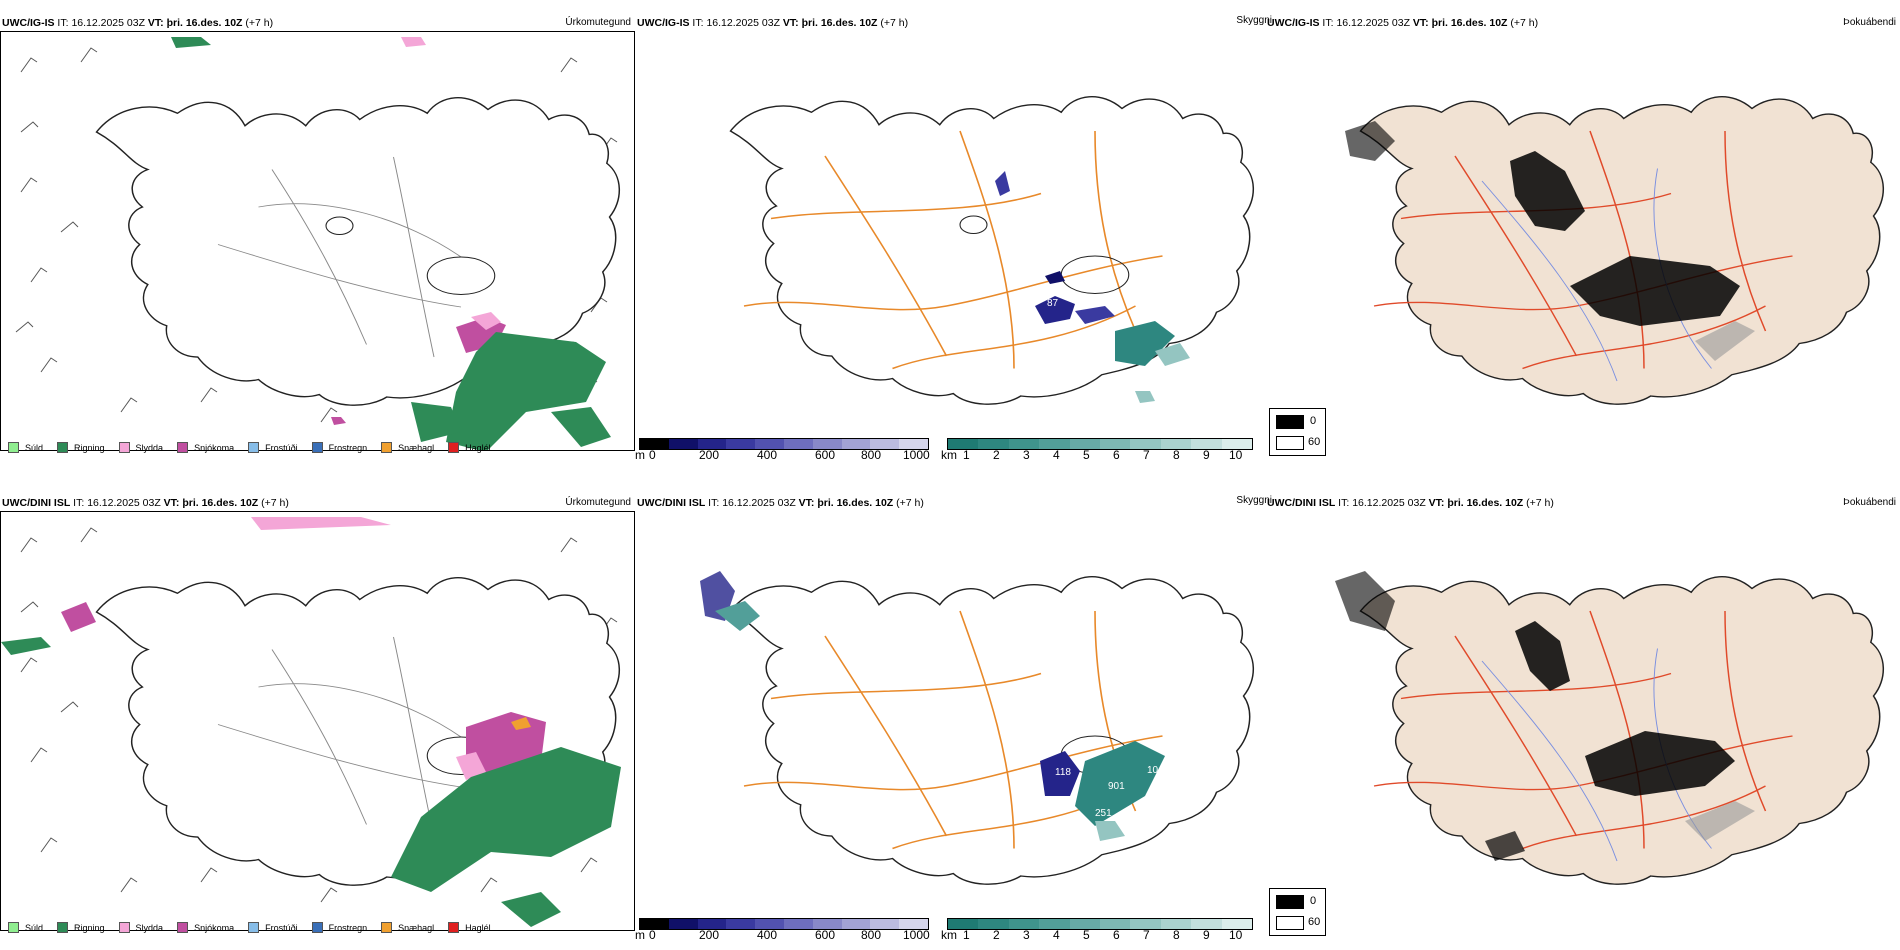 Image resolution: width=1900 pixels, height=950 pixels. What do you see at coordinates (140, 447) in the screenshot?
I see `legend-item: Slydda` at bounding box center [140, 447].